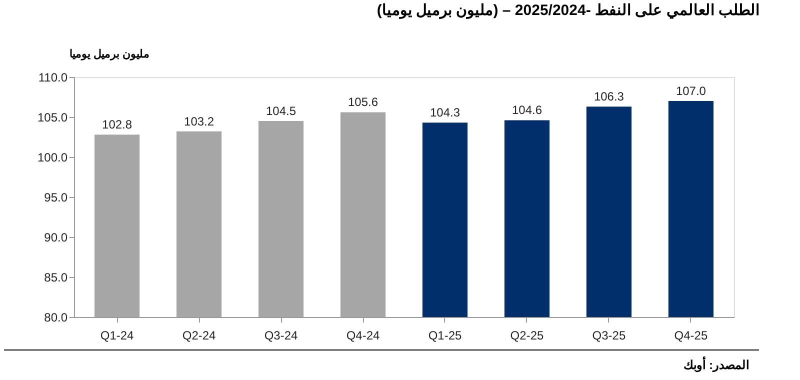  Describe the element at coordinates (199, 121) in the screenshot. I see `data-label: 103.2` at that location.